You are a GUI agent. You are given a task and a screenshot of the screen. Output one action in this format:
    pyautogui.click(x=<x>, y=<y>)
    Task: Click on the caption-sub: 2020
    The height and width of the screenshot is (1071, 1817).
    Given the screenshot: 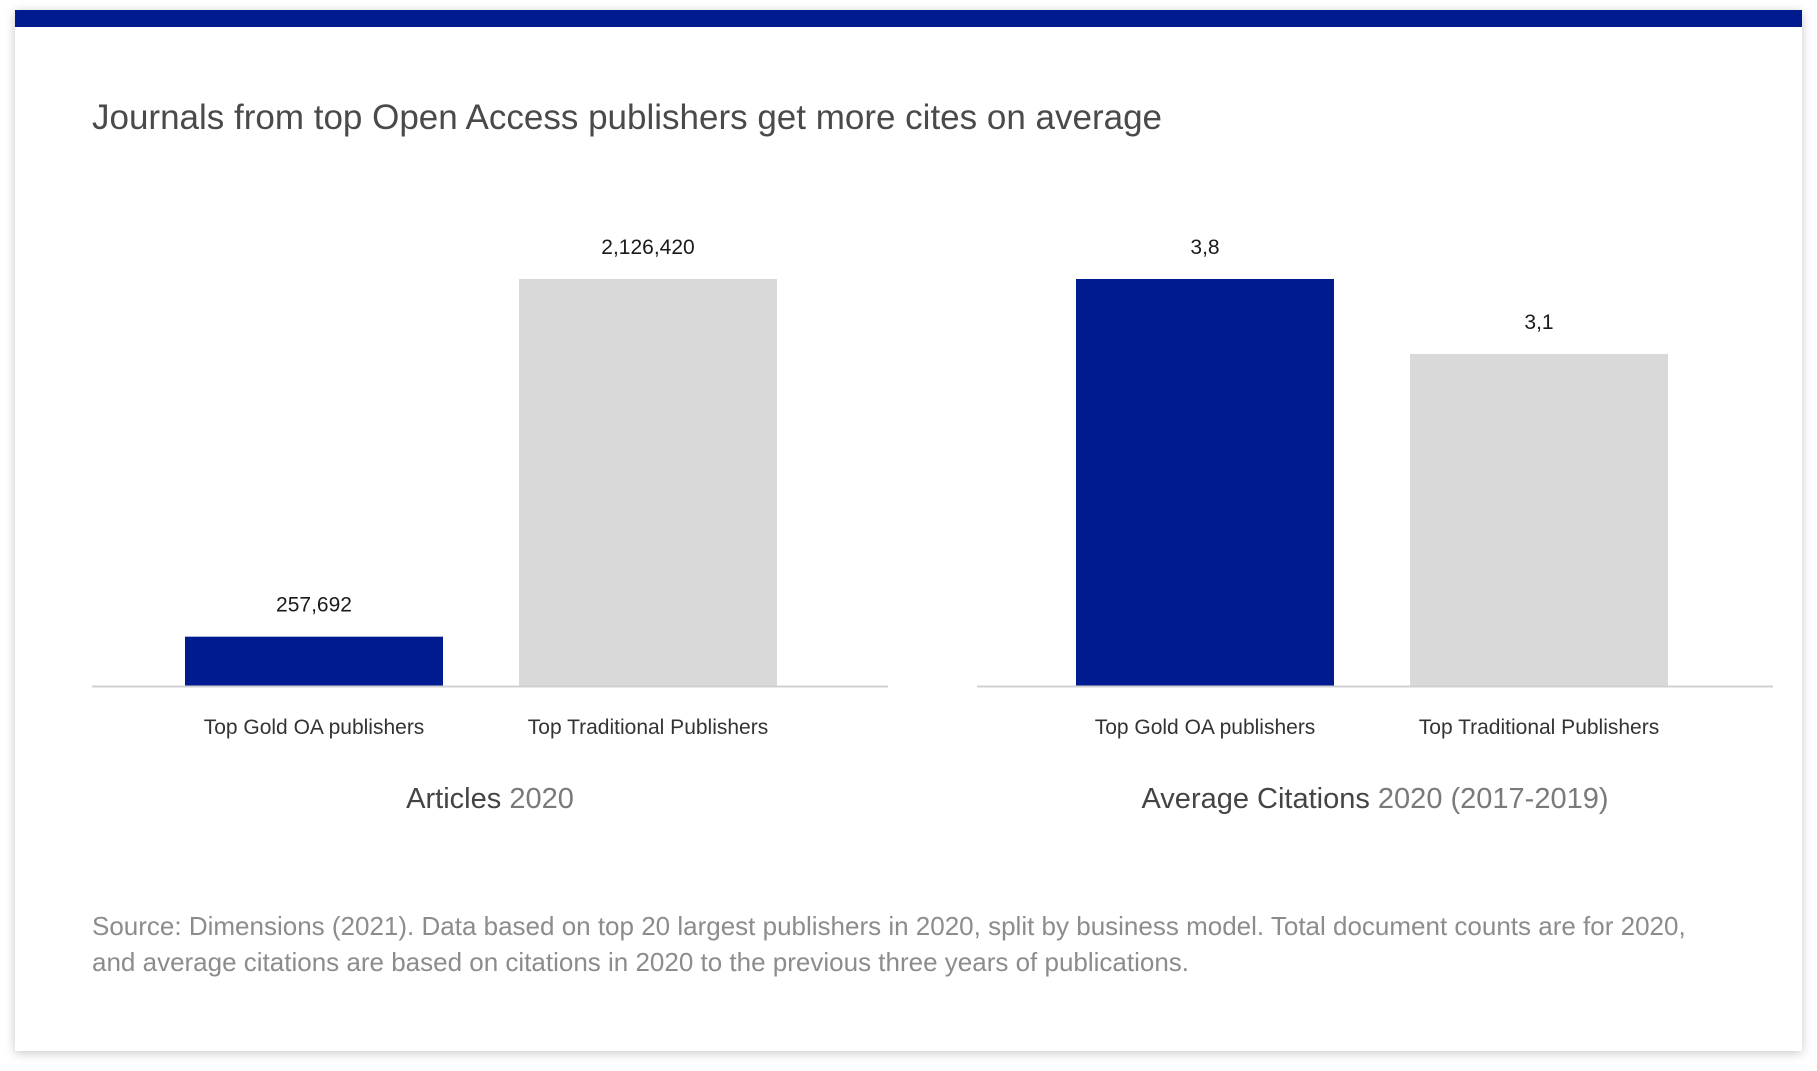 What is the action you would take?
    pyautogui.click(x=541, y=799)
    